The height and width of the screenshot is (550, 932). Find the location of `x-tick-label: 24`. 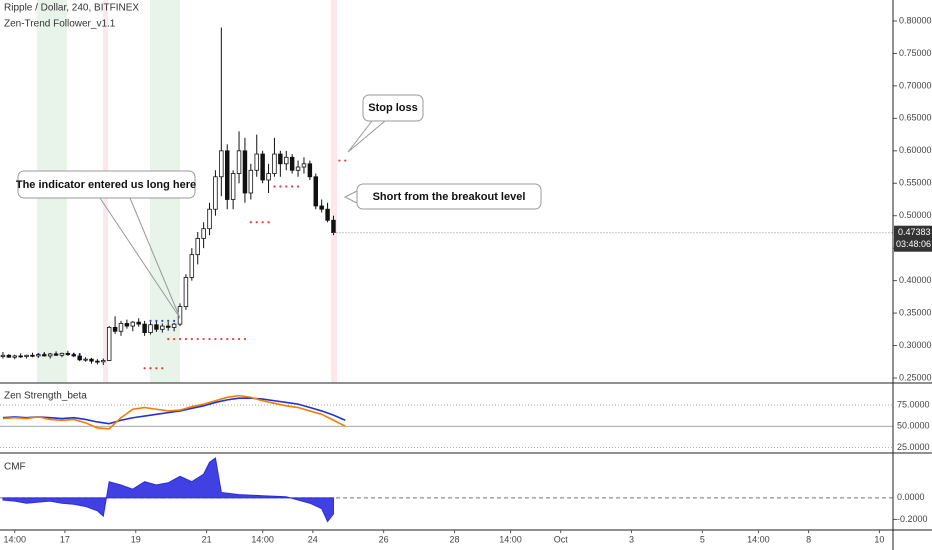

x-tick-label: 24 is located at coordinates (313, 539).